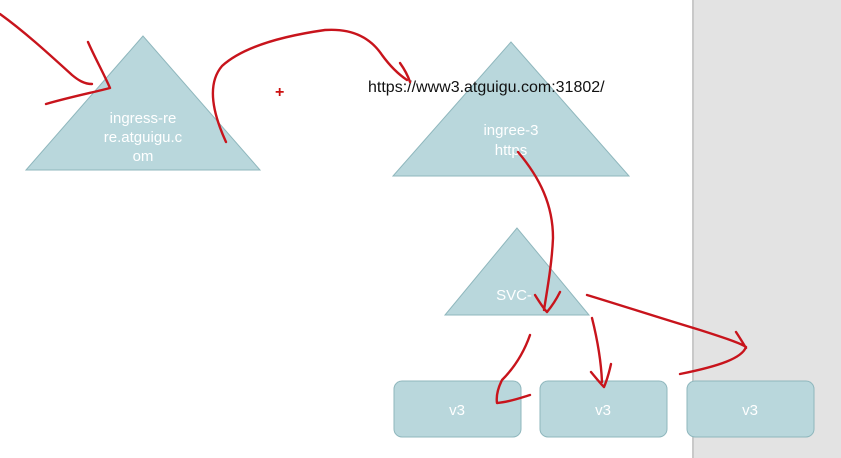  What do you see at coordinates (279, 92) in the screenshot?
I see `cursor-plus-icon: +` at bounding box center [279, 92].